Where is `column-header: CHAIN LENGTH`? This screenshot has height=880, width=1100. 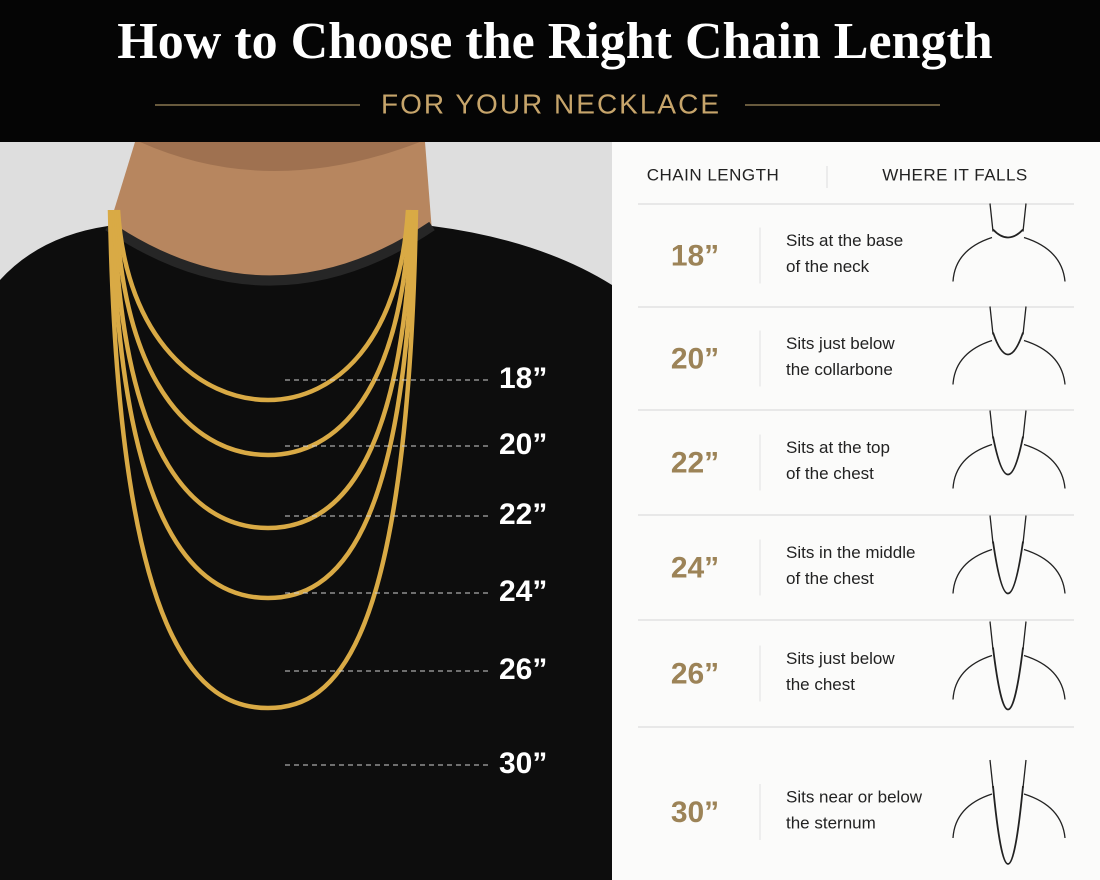 column-header: CHAIN LENGTH is located at coordinates (713, 174).